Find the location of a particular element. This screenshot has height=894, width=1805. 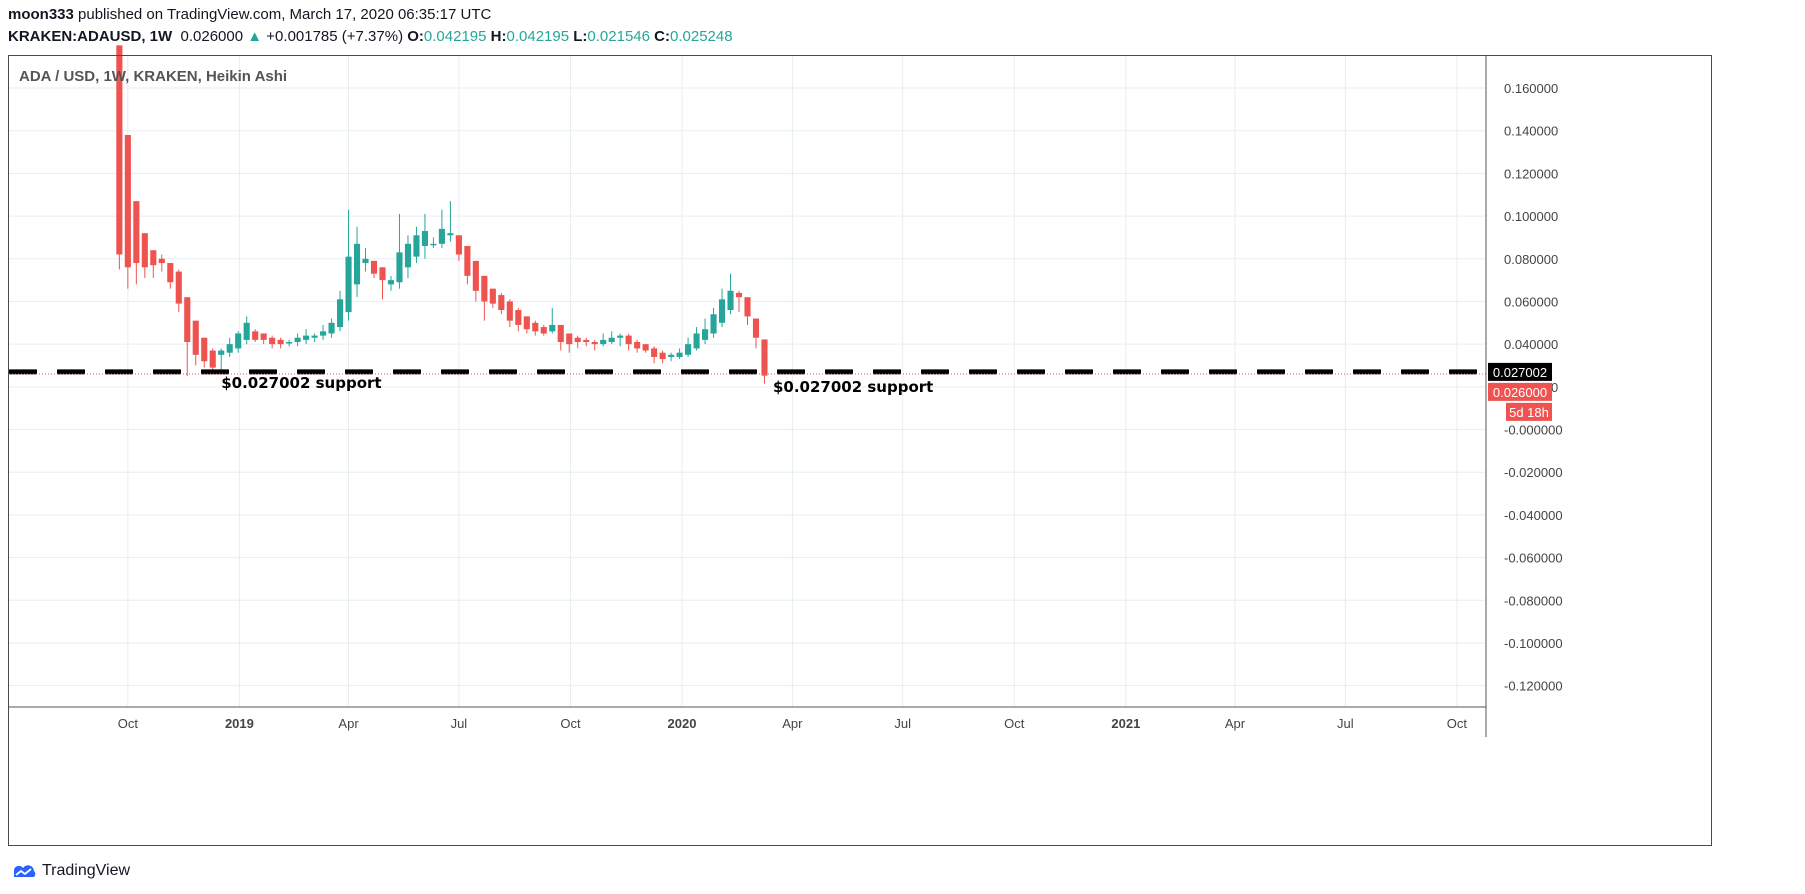

author-name: moon333 is located at coordinates (41, 14).